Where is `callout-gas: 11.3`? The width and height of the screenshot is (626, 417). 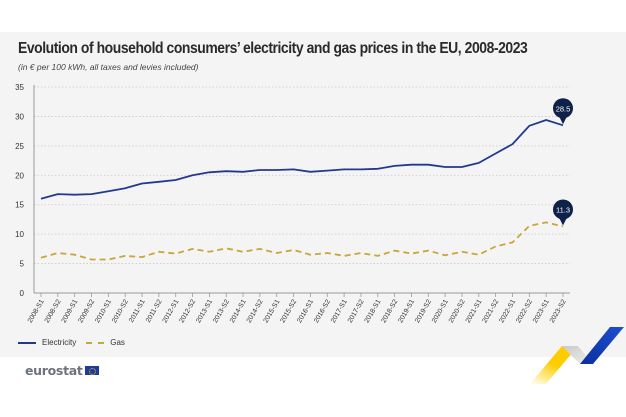 callout-gas: 11.3 is located at coordinates (563, 212).